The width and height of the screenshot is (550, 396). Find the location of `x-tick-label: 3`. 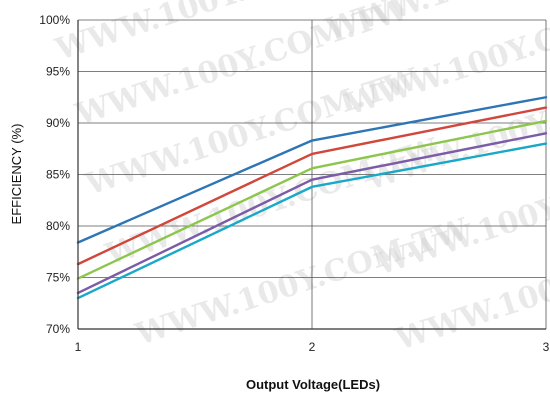

x-tick-label: 3 is located at coordinates (546, 347).